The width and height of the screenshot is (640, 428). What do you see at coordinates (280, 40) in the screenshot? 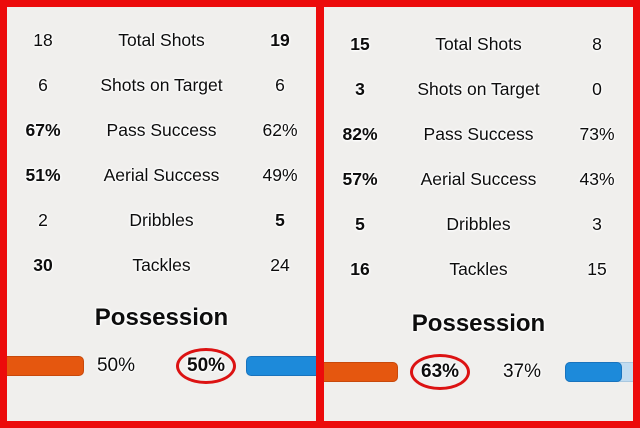
I see `away-value: 19` at bounding box center [280, 40].